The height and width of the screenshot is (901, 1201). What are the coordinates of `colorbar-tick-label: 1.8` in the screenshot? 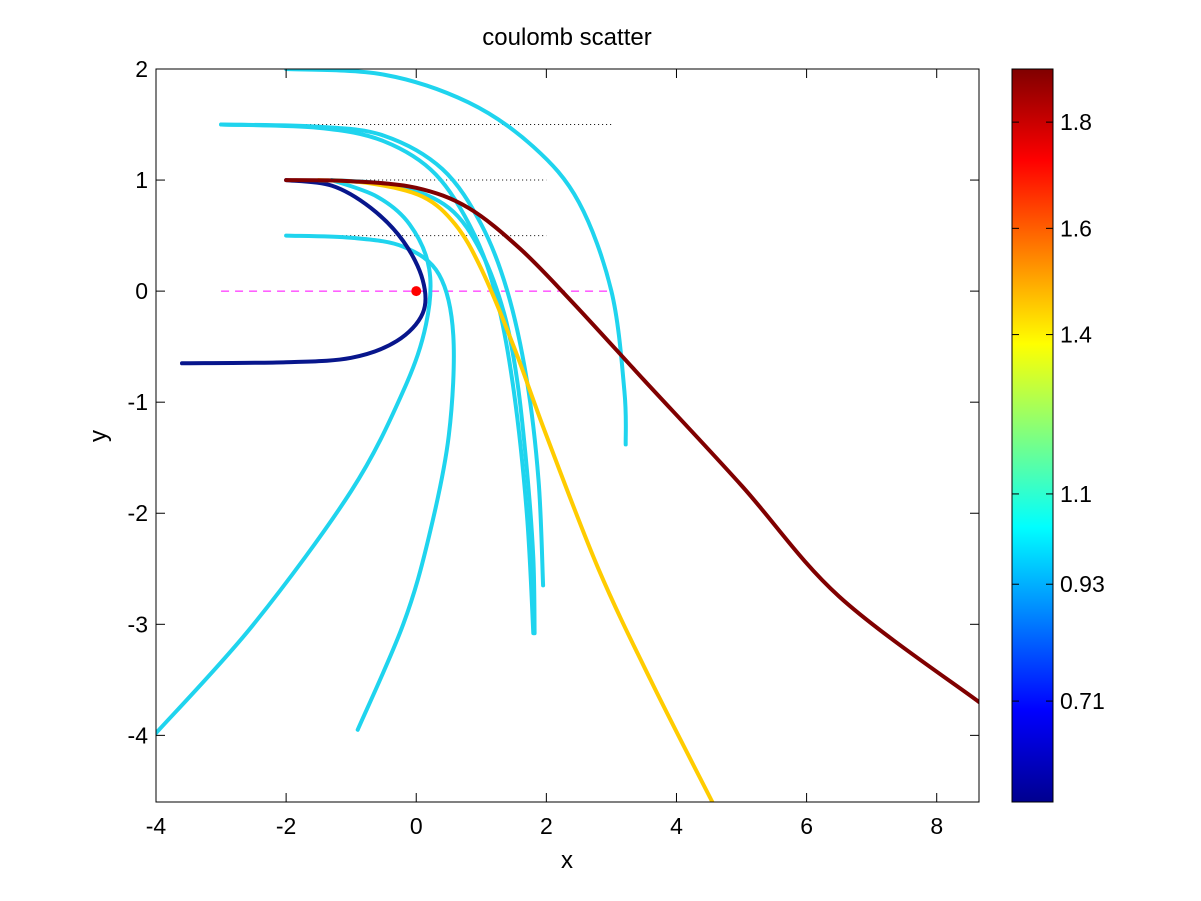 It's located at (1076, 122).